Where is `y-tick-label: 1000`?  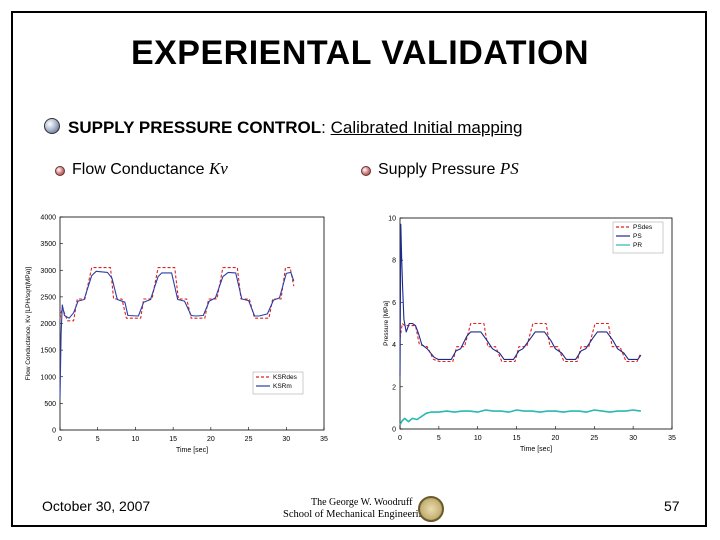
y-tick-label: 1000 is located at coordinates (48, 377).